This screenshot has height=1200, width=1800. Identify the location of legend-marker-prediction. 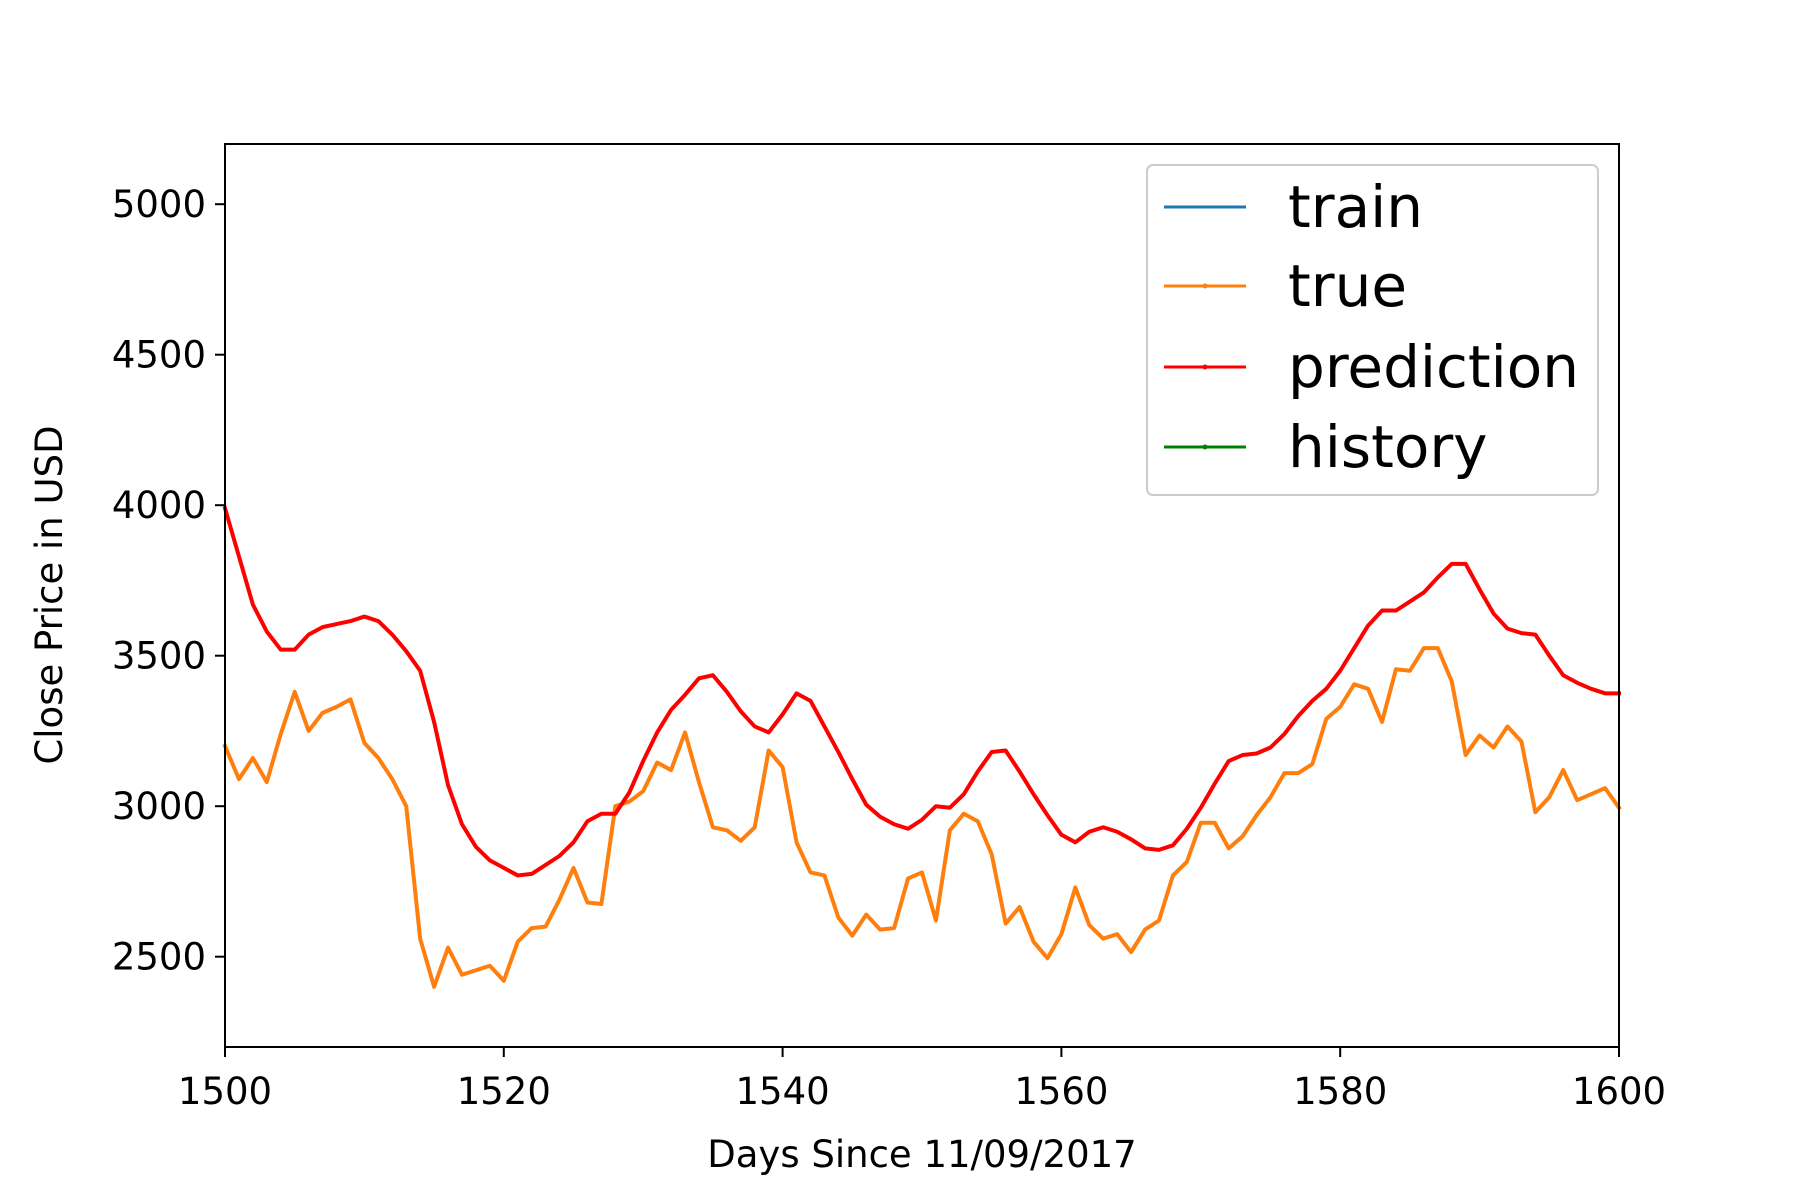
(1205, 367).